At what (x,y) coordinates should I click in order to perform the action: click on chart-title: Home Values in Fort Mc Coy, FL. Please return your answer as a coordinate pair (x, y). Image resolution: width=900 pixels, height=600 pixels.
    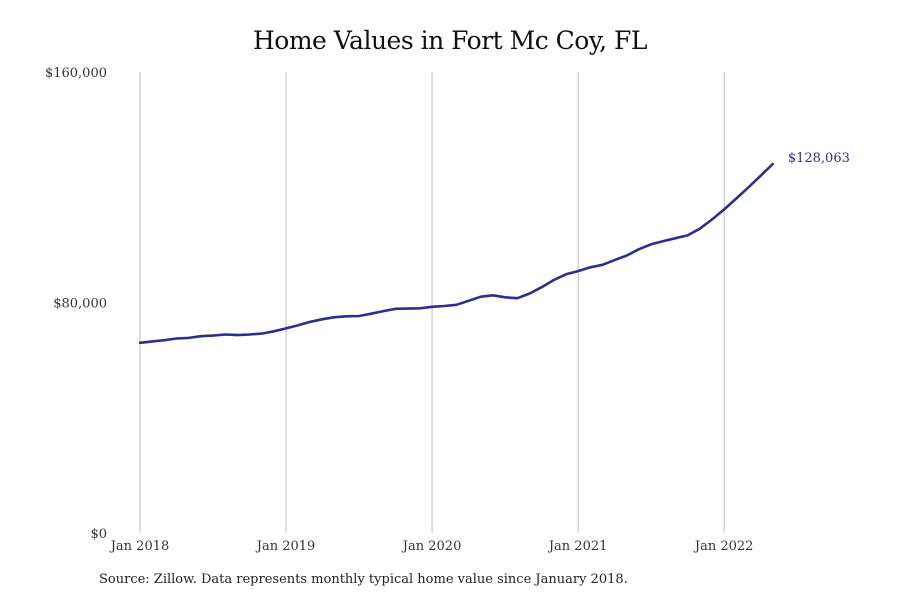
    Looking at the image, I should click on (450, 40).